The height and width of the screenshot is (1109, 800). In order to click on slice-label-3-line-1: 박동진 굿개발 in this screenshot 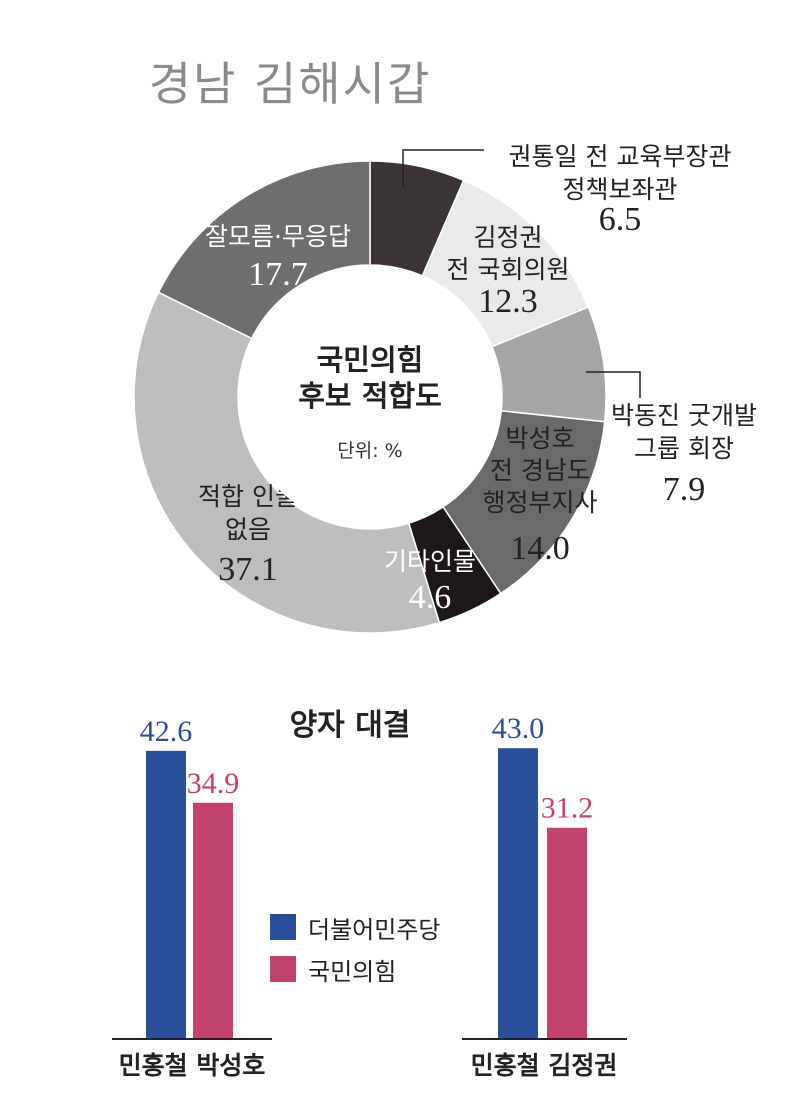, I will do `click(684, 415)`.